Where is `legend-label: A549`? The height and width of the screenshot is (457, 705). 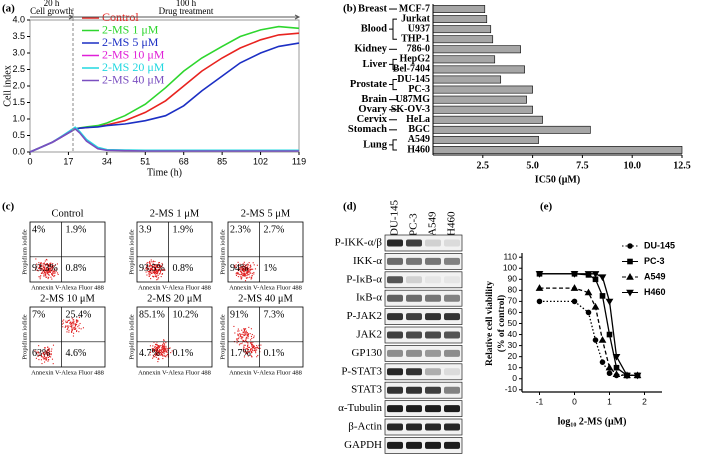
legend-label: A549 is located at coordinates (655, 276).